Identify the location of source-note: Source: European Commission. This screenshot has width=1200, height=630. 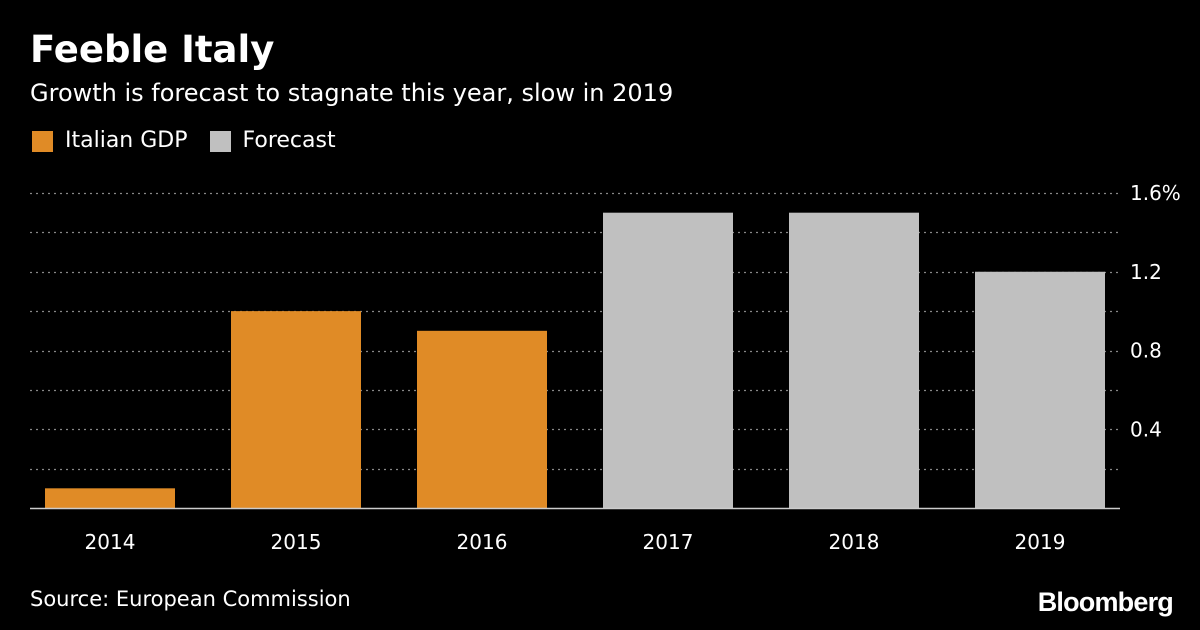
(190, 599).